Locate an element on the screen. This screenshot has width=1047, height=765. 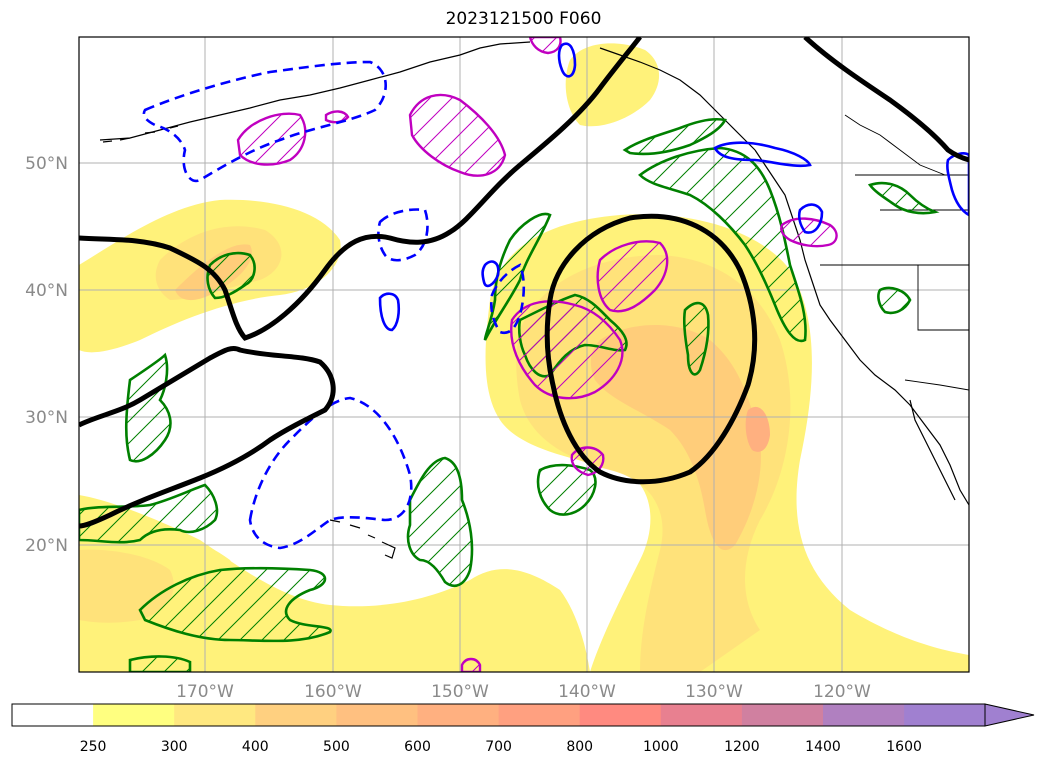
colorbar-tick-label: 600 is located at coordinates (417, 747).